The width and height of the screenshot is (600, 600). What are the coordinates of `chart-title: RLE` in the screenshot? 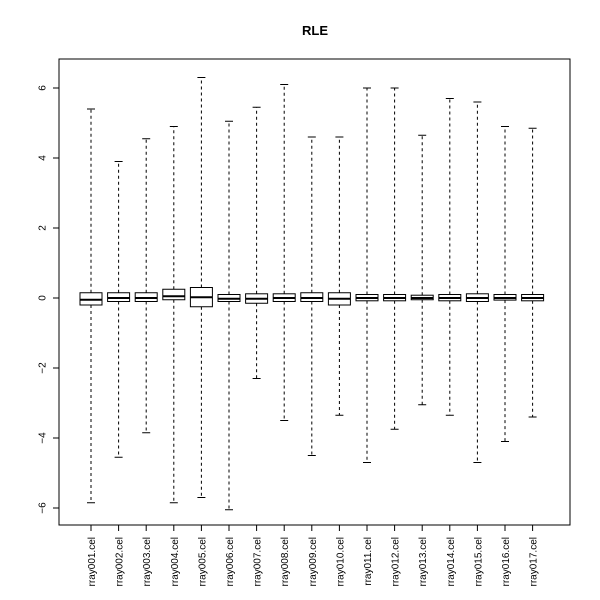 It's located at (315, 30).